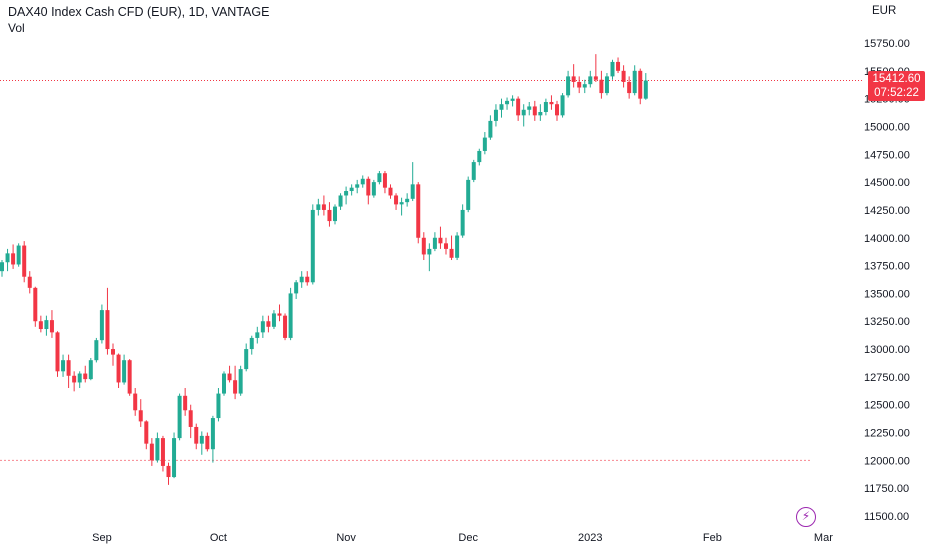 The image size is (932, 550). What do you see at coordinates (462, 538) in the screenshot?
I see `time-axis: Sep Oct Nov Dec 2023 Feb Mar` at bounding box center [462, 538].